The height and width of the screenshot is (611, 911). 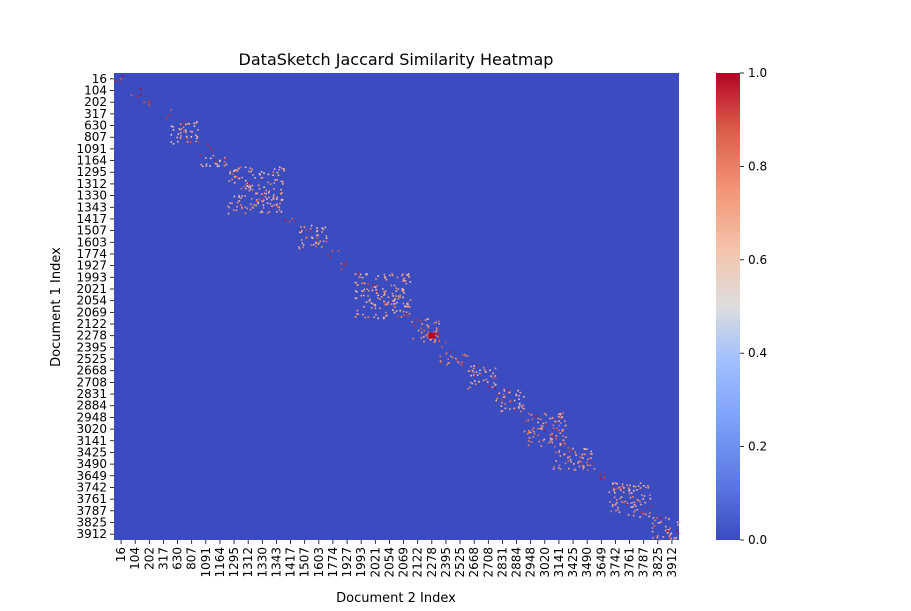 I want to click on colorbar, so click(x=728, y=306).